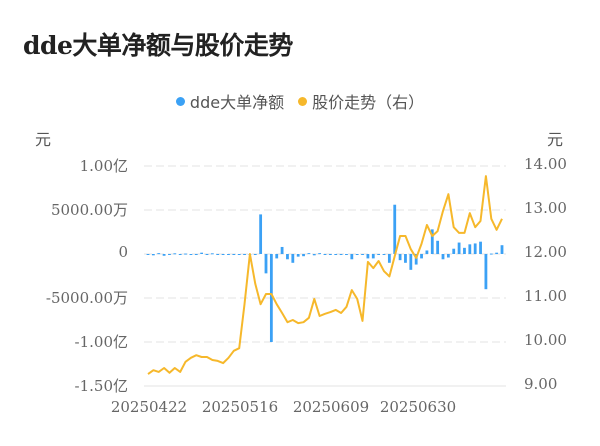  Describe the element at coordinates (101, 342) in the screenshot. I see `left-axis-tick: -1.00亿` at that location.